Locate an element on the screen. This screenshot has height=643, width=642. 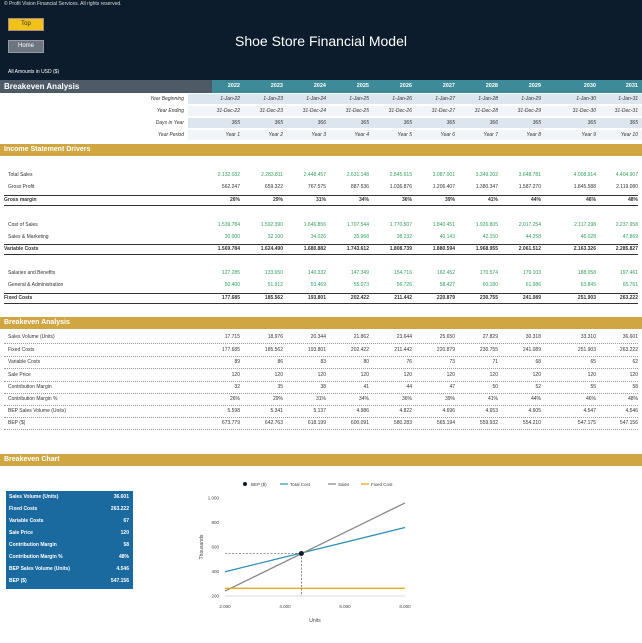
breakeven-cell: 25.650 is located at coordinates (447, 337).